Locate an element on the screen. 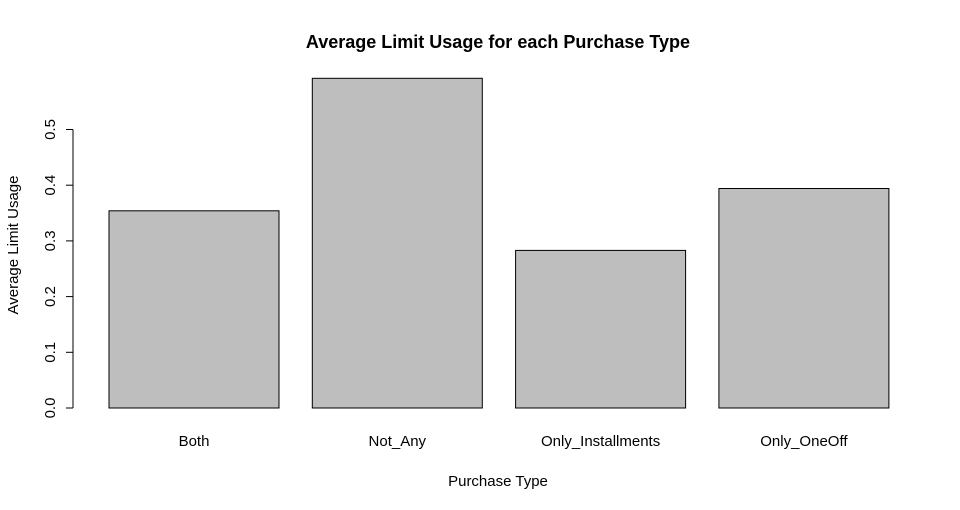 This screenshot has height=510, width=960. y-tick-label: 0.3 is located at coordinates (50, 240).